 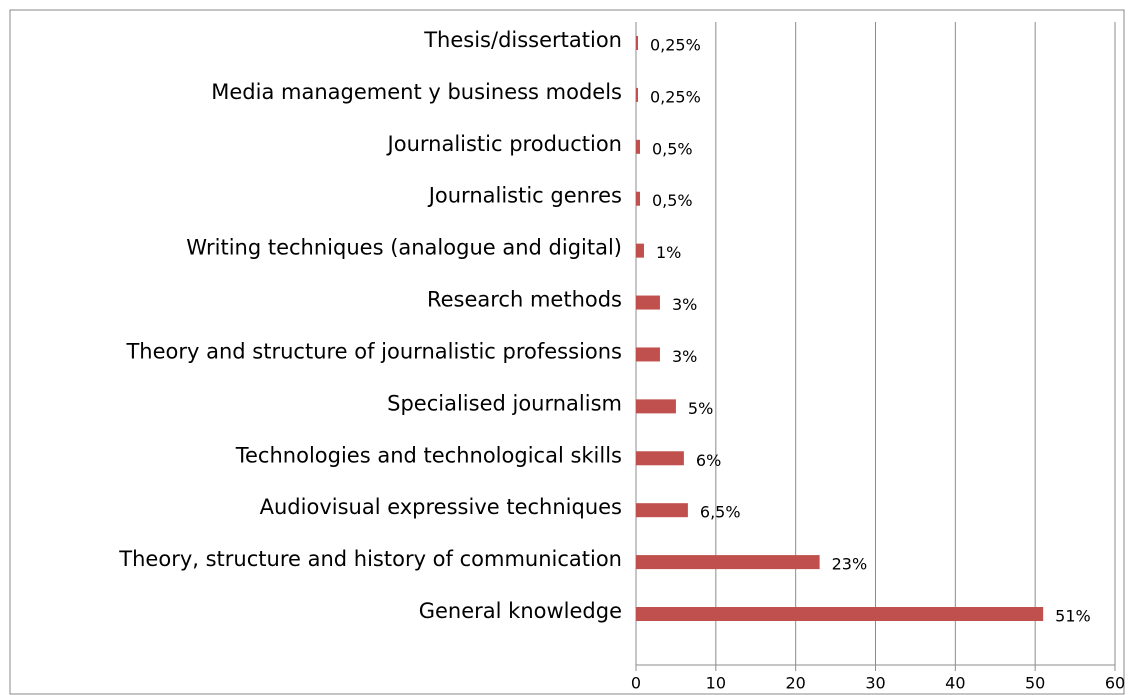 I want to click on x-tick-label: 40, so click(x=955, y=683).